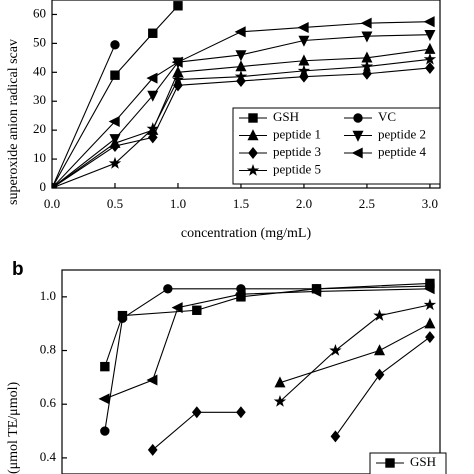 The width and height of the screenshot is (474, 474). Describe the element at coordinates (115, 203) in the screenshot. I see `x-tick-label: 0.5` at that location.